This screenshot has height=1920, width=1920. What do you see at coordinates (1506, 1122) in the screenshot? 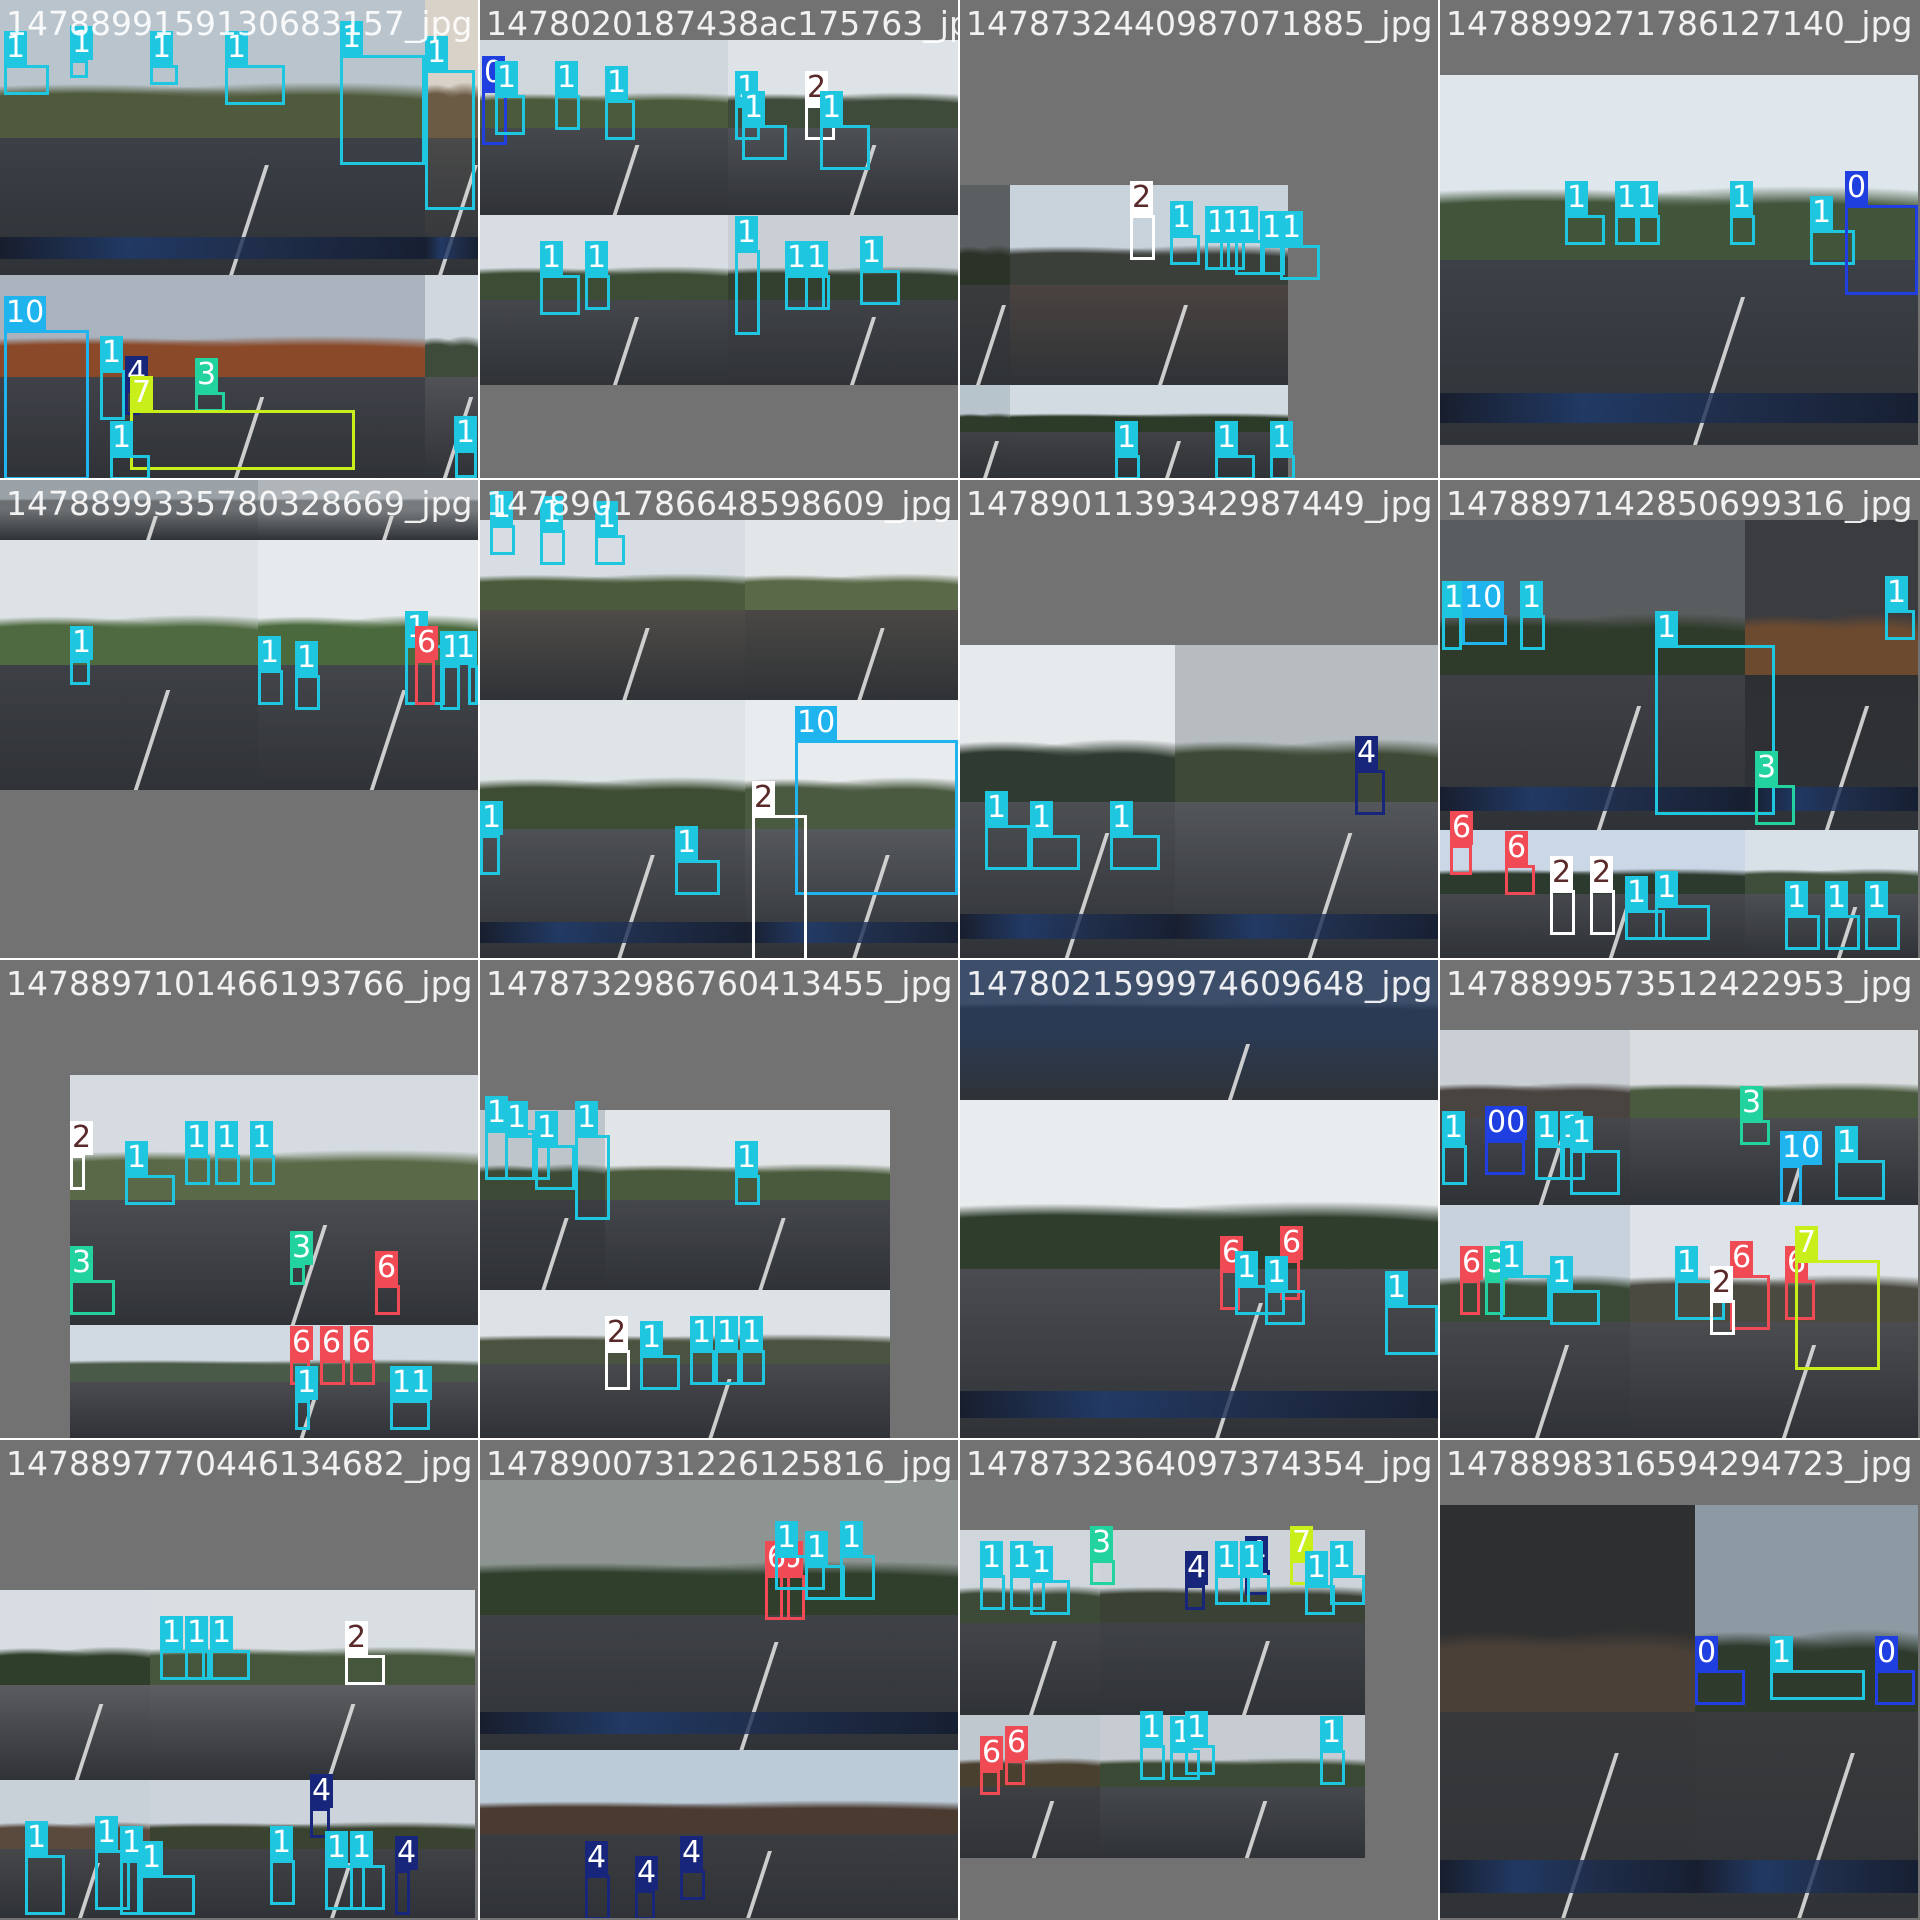
I see `detection-class-label: 00` at bounding box center [1506, 1122].